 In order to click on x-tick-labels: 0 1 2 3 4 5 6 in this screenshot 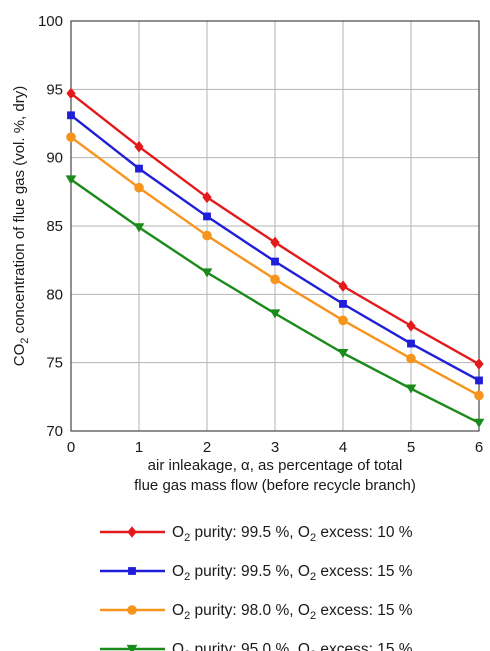, I will do `click(275, 447)`.